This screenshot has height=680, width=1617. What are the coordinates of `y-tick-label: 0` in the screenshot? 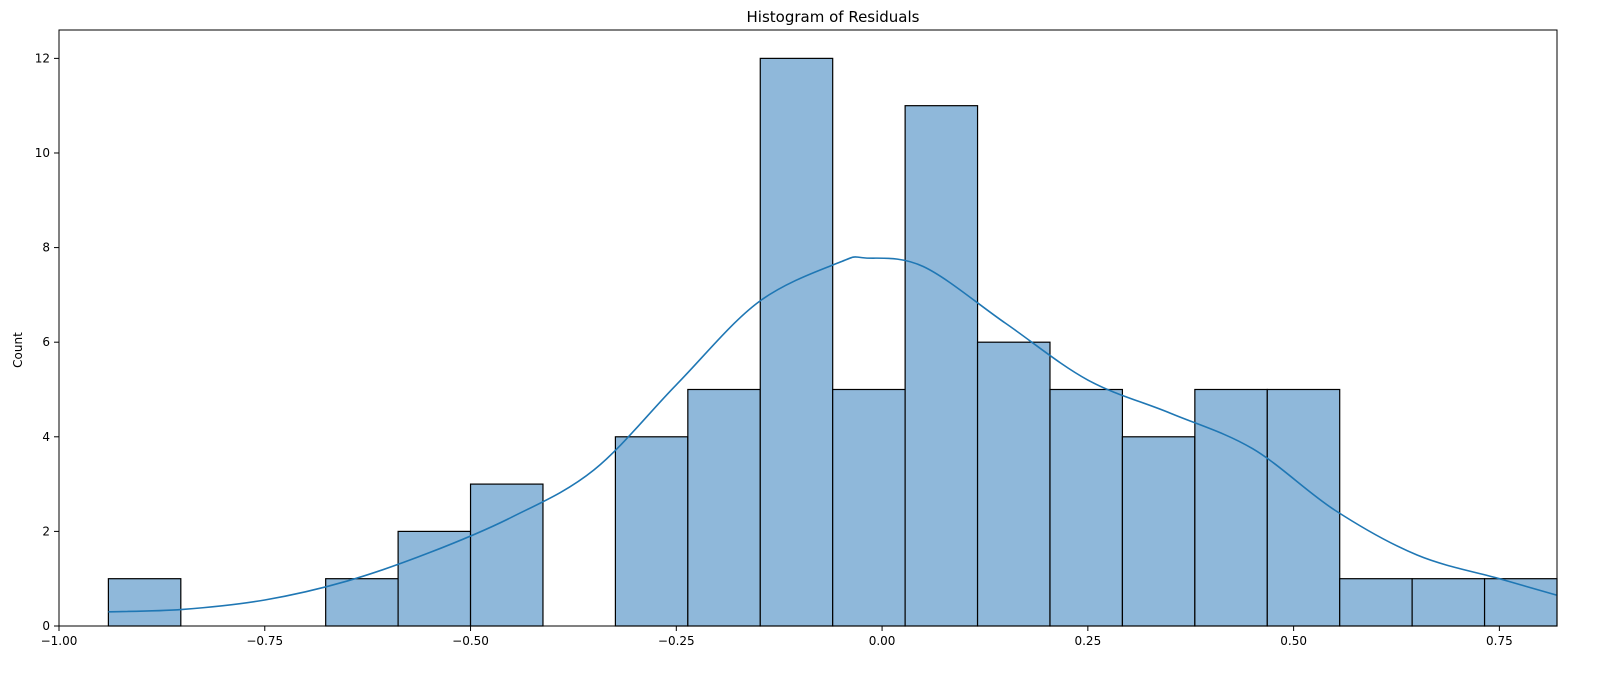 It's located at (46, 626).